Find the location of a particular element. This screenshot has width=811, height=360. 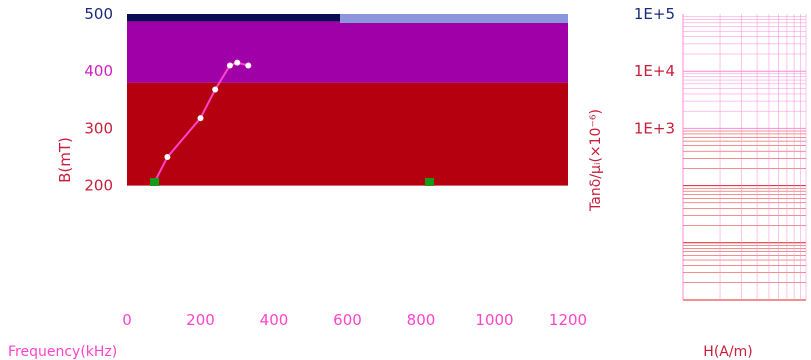

right-y-tick-label: 1E+0 is located at coordinates (654, 300).